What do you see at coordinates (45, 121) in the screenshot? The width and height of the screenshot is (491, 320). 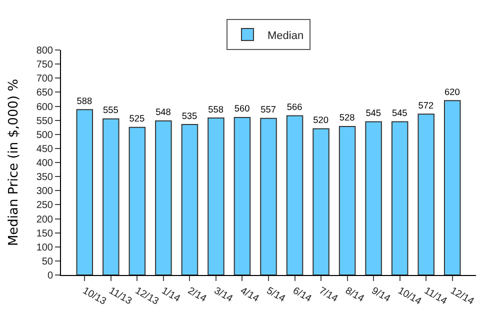 I see `y-tick-label: 550` at bounding box center [45, 121].